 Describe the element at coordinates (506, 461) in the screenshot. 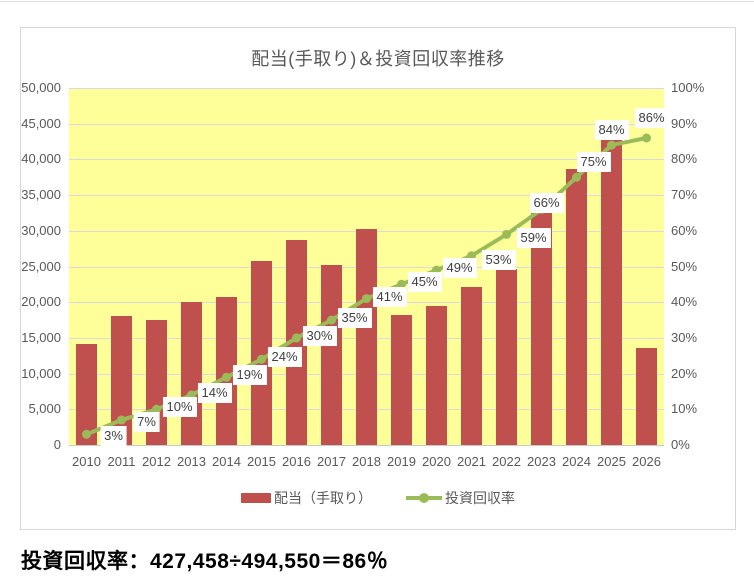

I see `x-tick-2022: 2022` at that location.